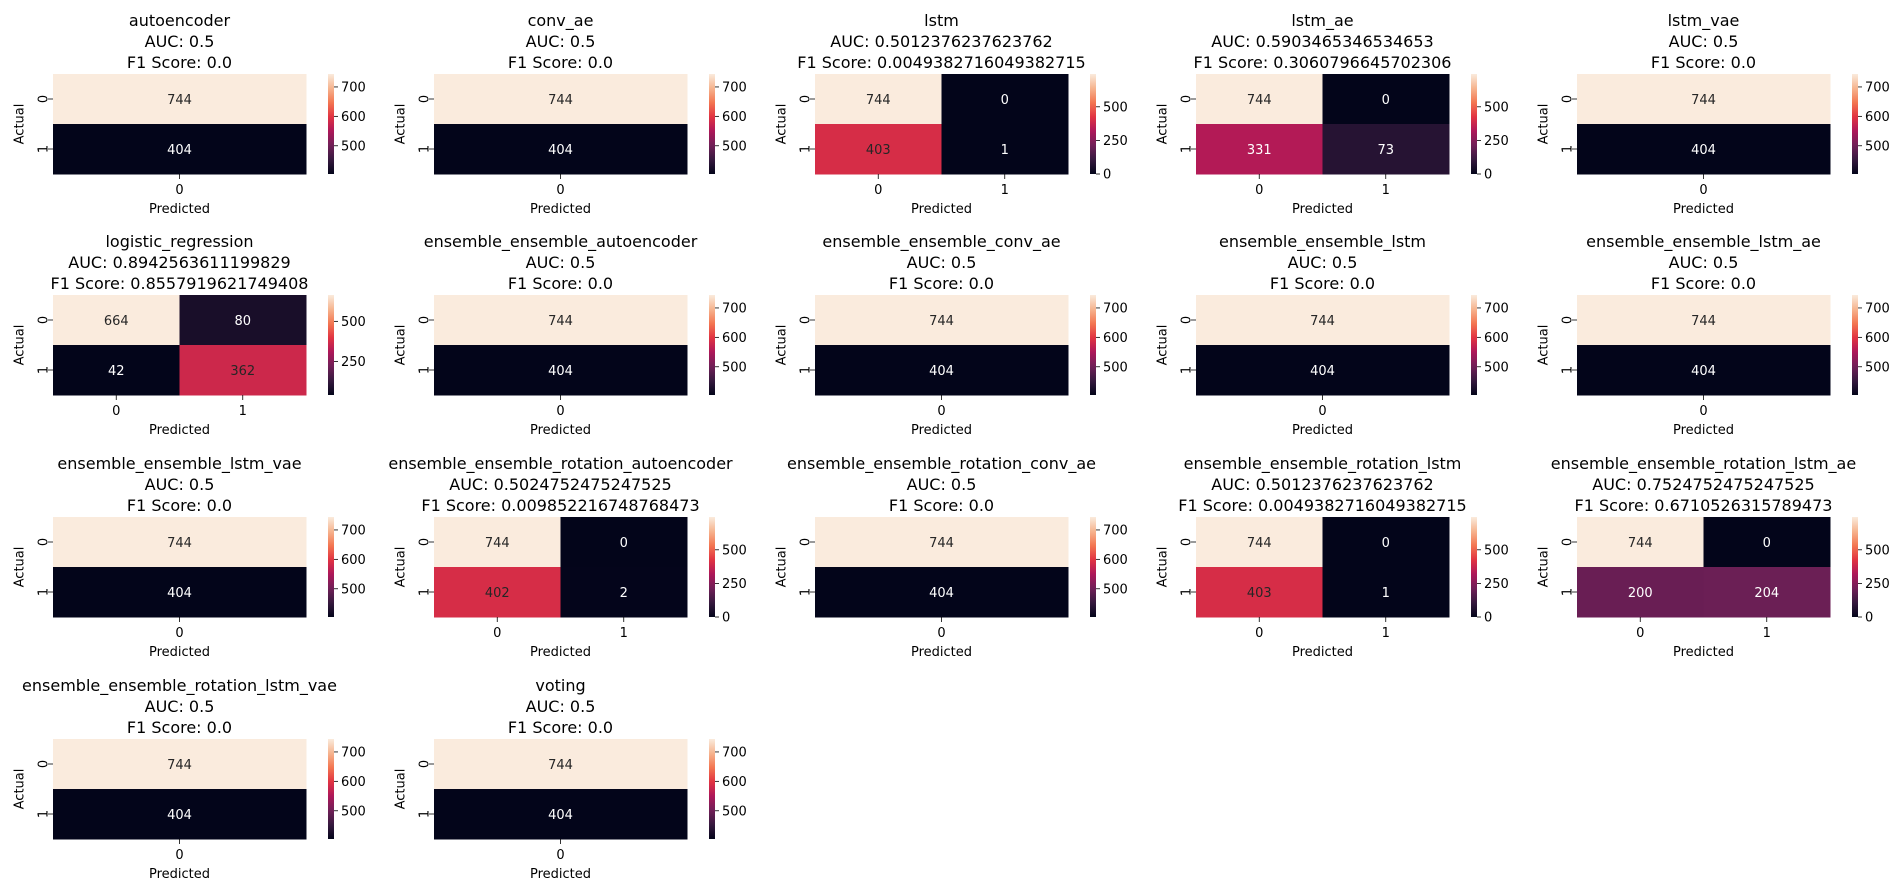 This screenshot has height=891, width=1895. What do you see at coordinates (116, 371) in the screenshot?
I see `cell-value-label: 42` at bounding box center [116, 371].